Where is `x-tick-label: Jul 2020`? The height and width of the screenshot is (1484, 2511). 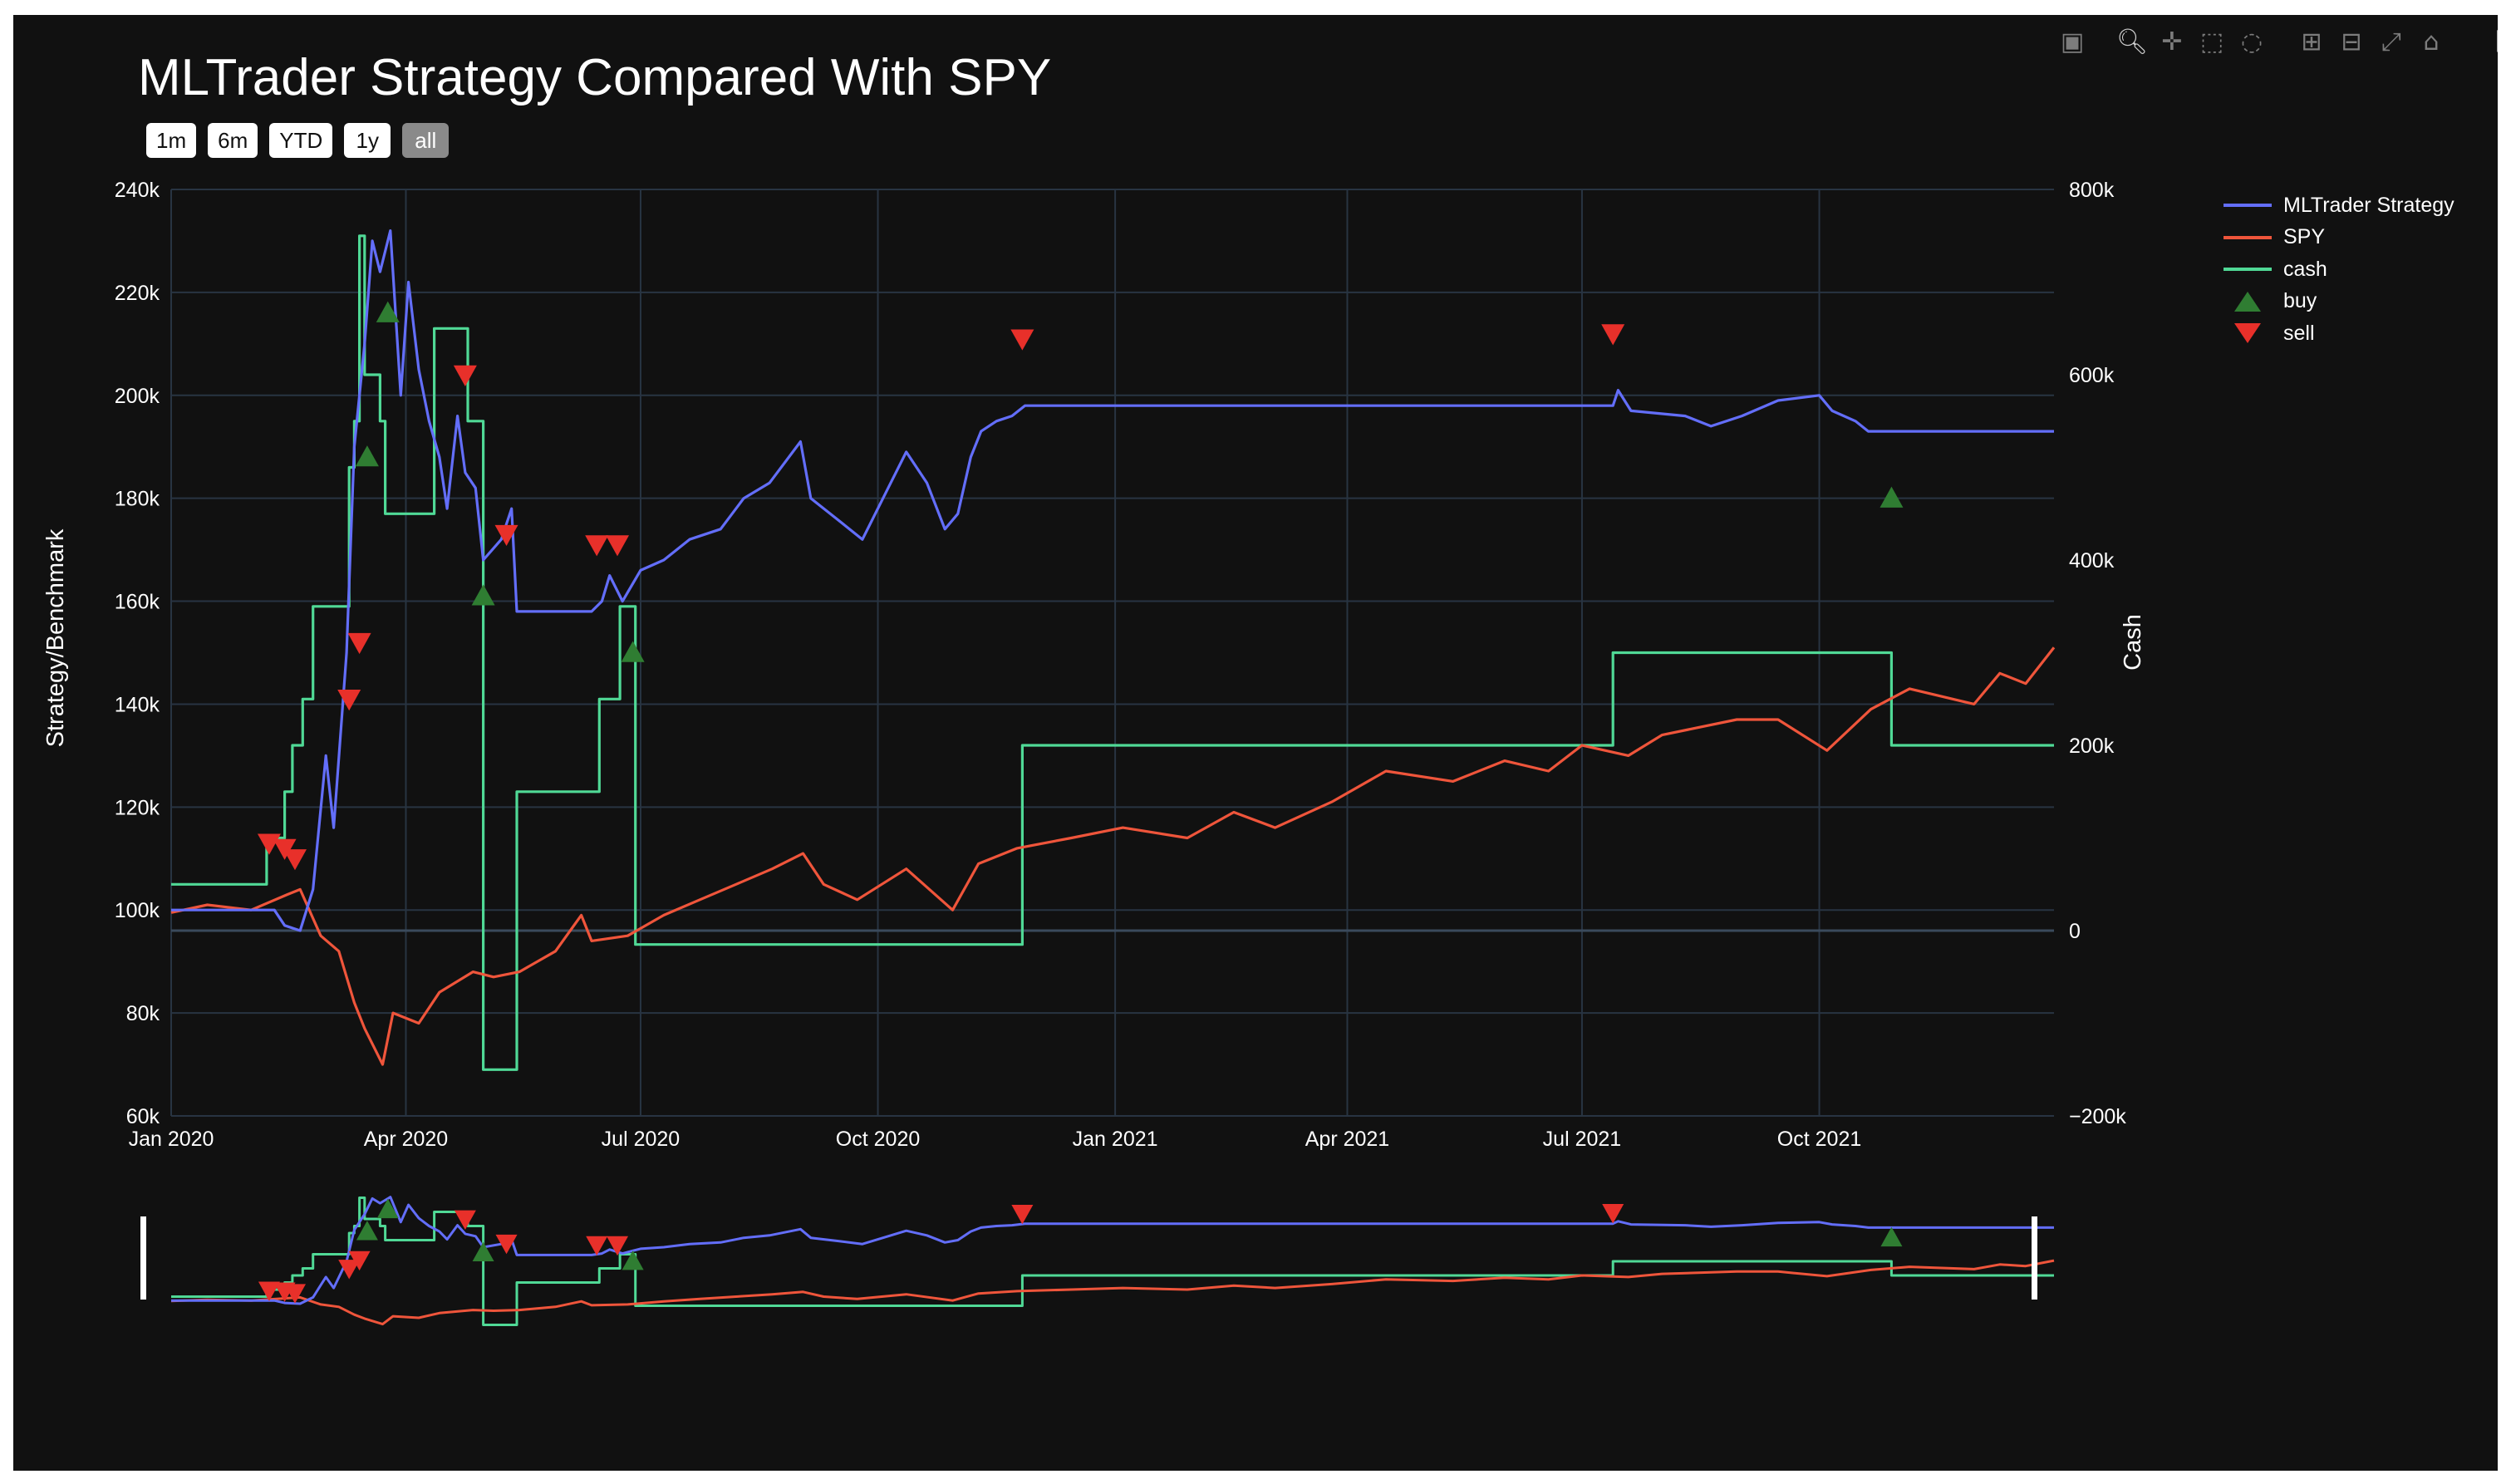
x-tick-label: Jul 2020 is located at coordinates (641, 1139).